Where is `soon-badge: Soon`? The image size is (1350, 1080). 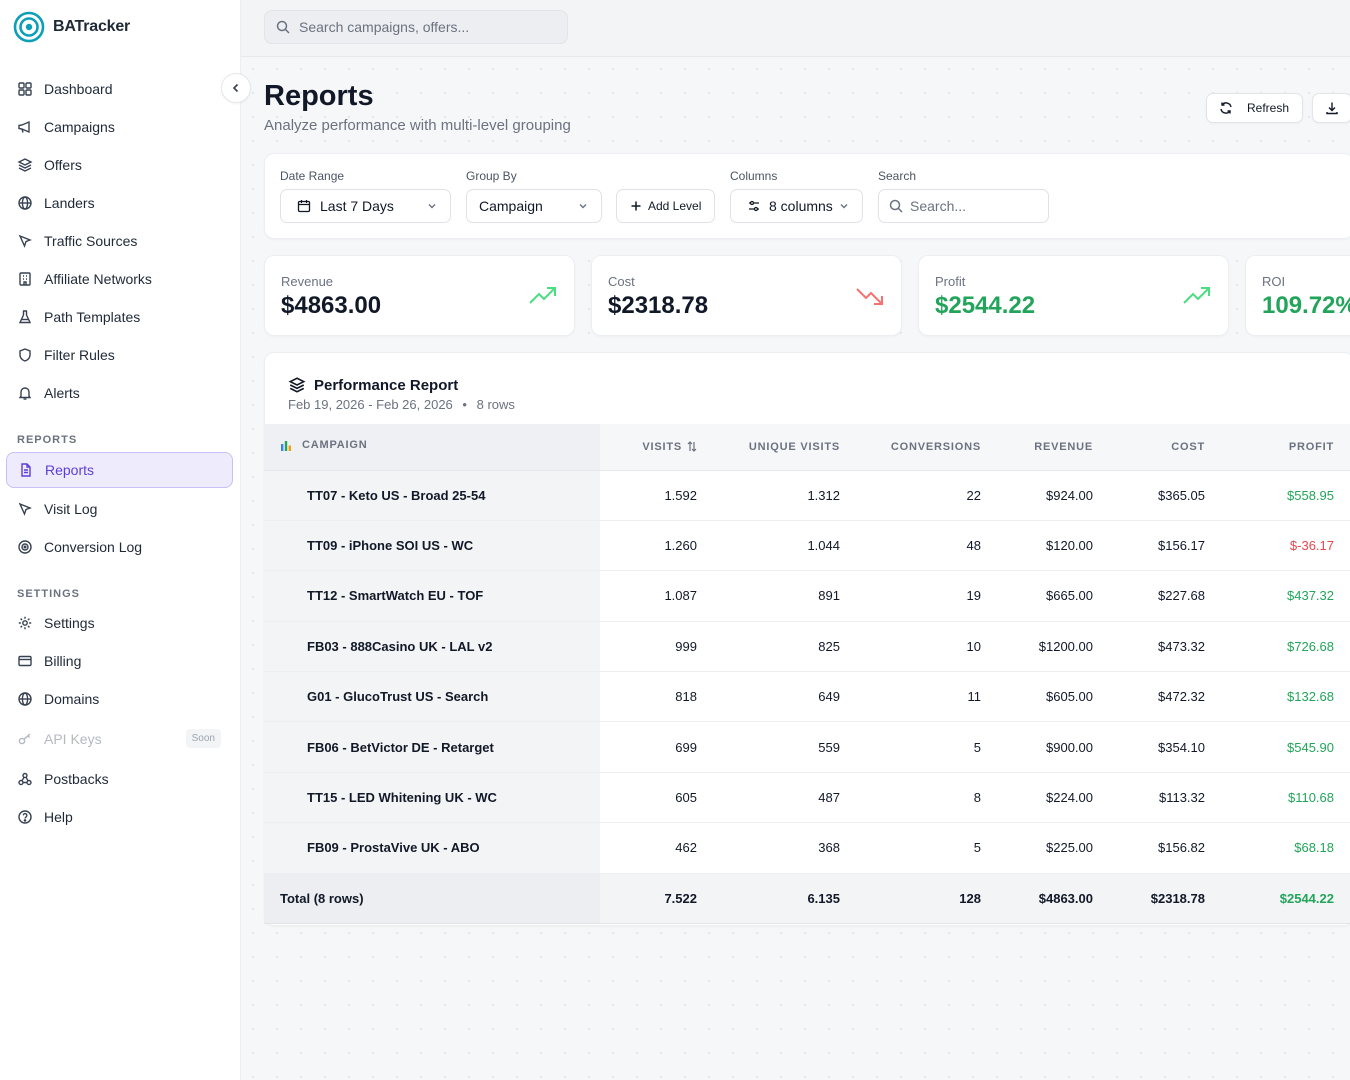 soon-badge: Soon is located at coordinates (203, 738).